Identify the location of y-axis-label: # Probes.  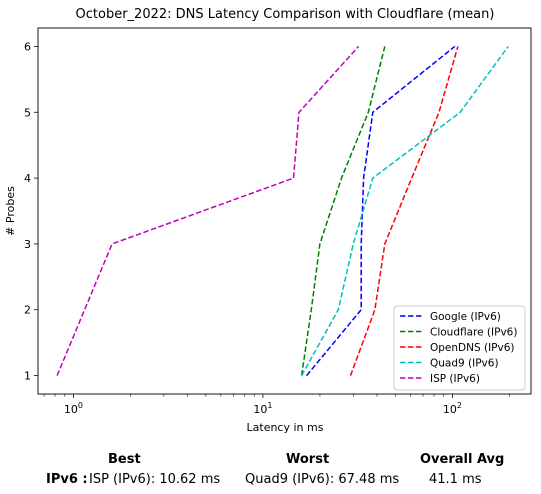
(10, 211).